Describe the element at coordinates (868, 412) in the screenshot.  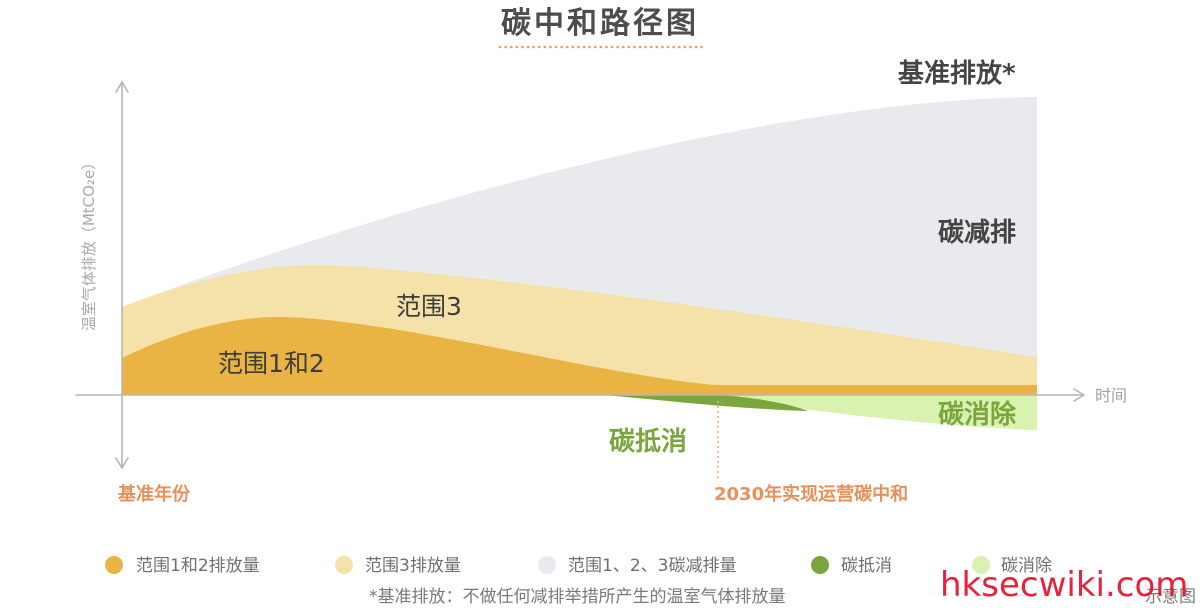
I see `area-carbon-removal` at that location.